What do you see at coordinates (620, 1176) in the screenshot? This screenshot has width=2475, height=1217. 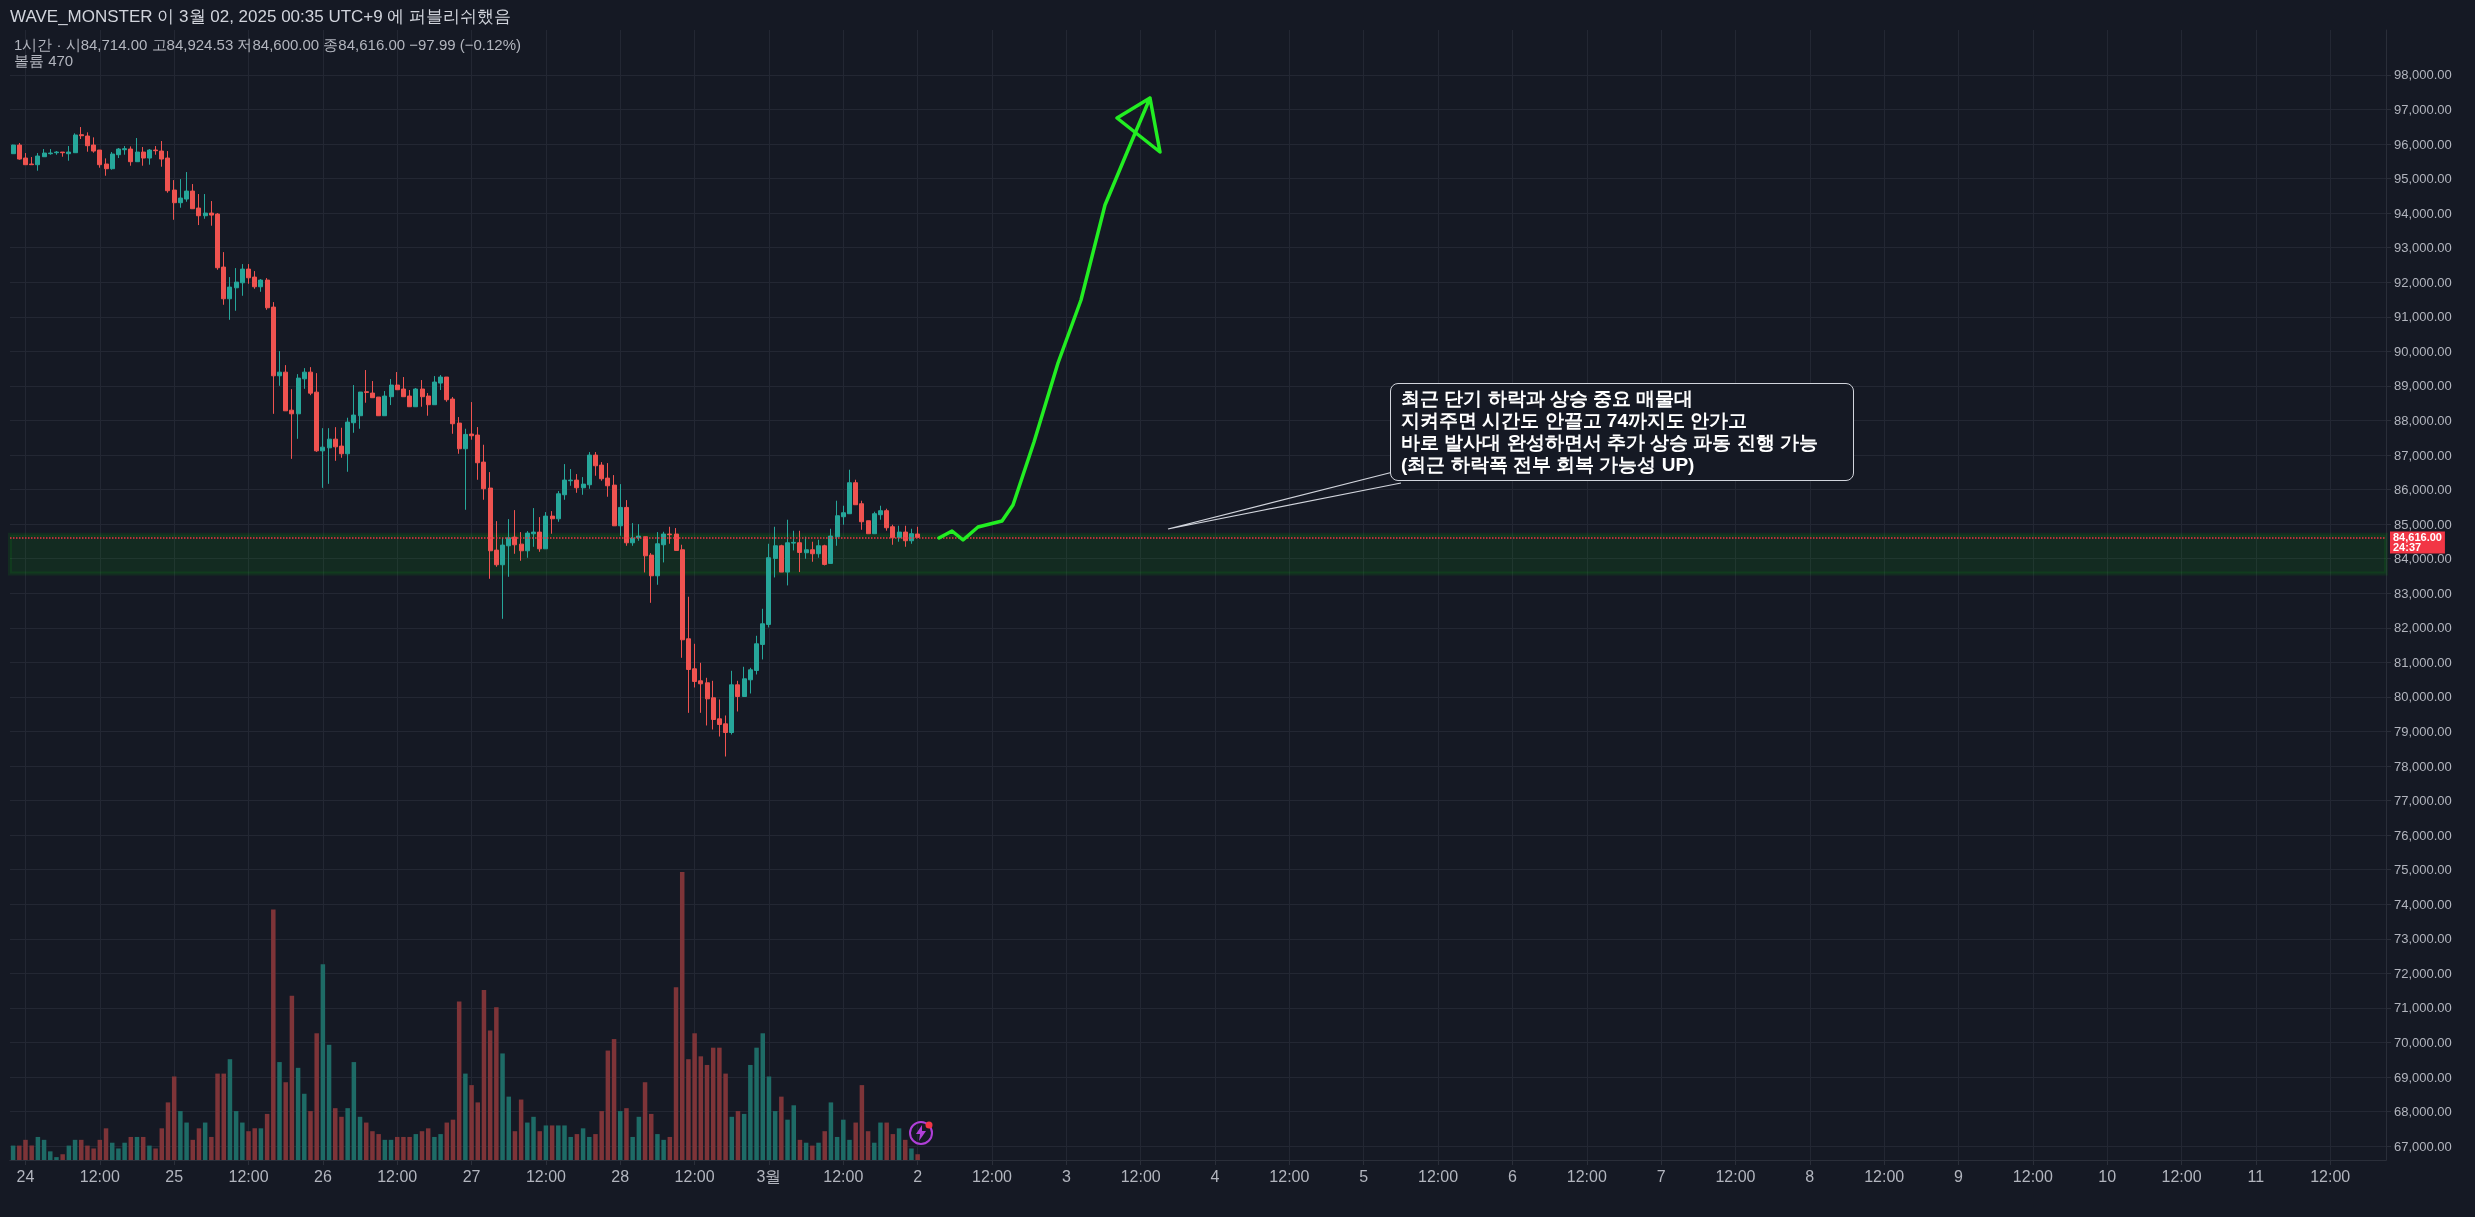 I see `x-tick-label: 28` at bounding box center [620, 1176].